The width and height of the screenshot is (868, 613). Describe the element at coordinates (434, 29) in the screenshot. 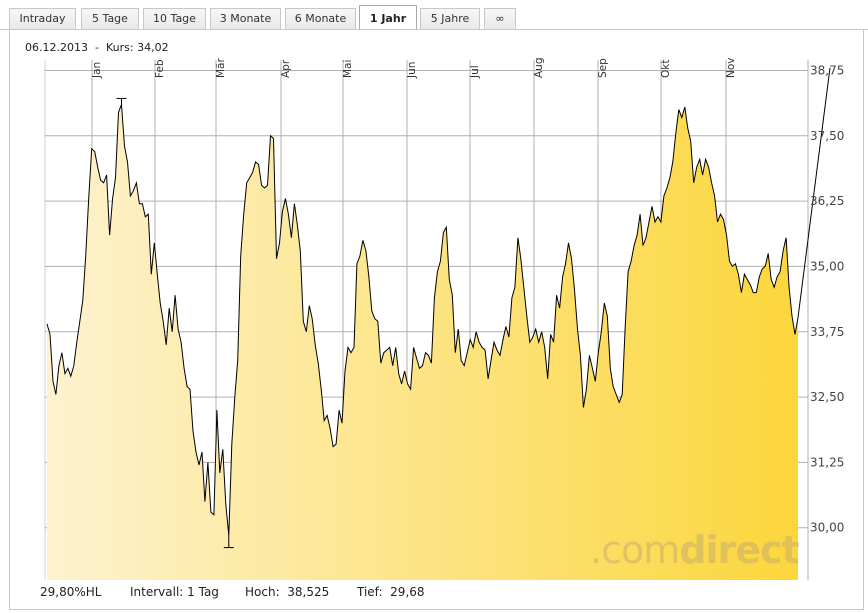

I see `tab-divider` at that location.